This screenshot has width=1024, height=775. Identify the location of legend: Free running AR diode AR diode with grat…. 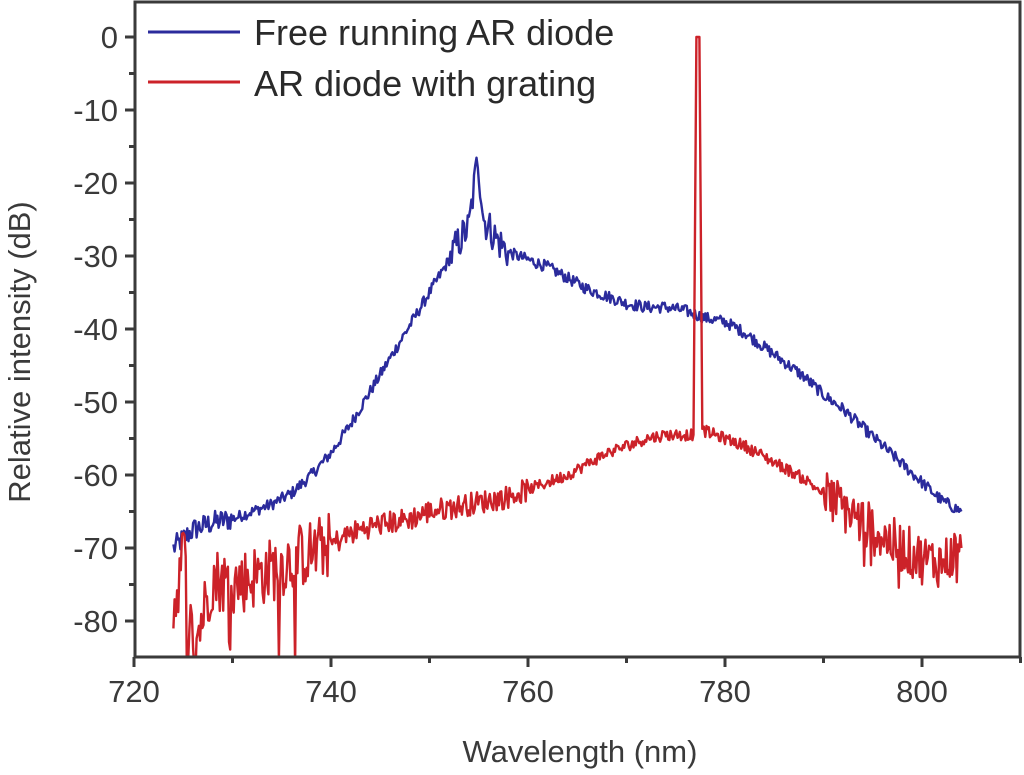
(381, 58).